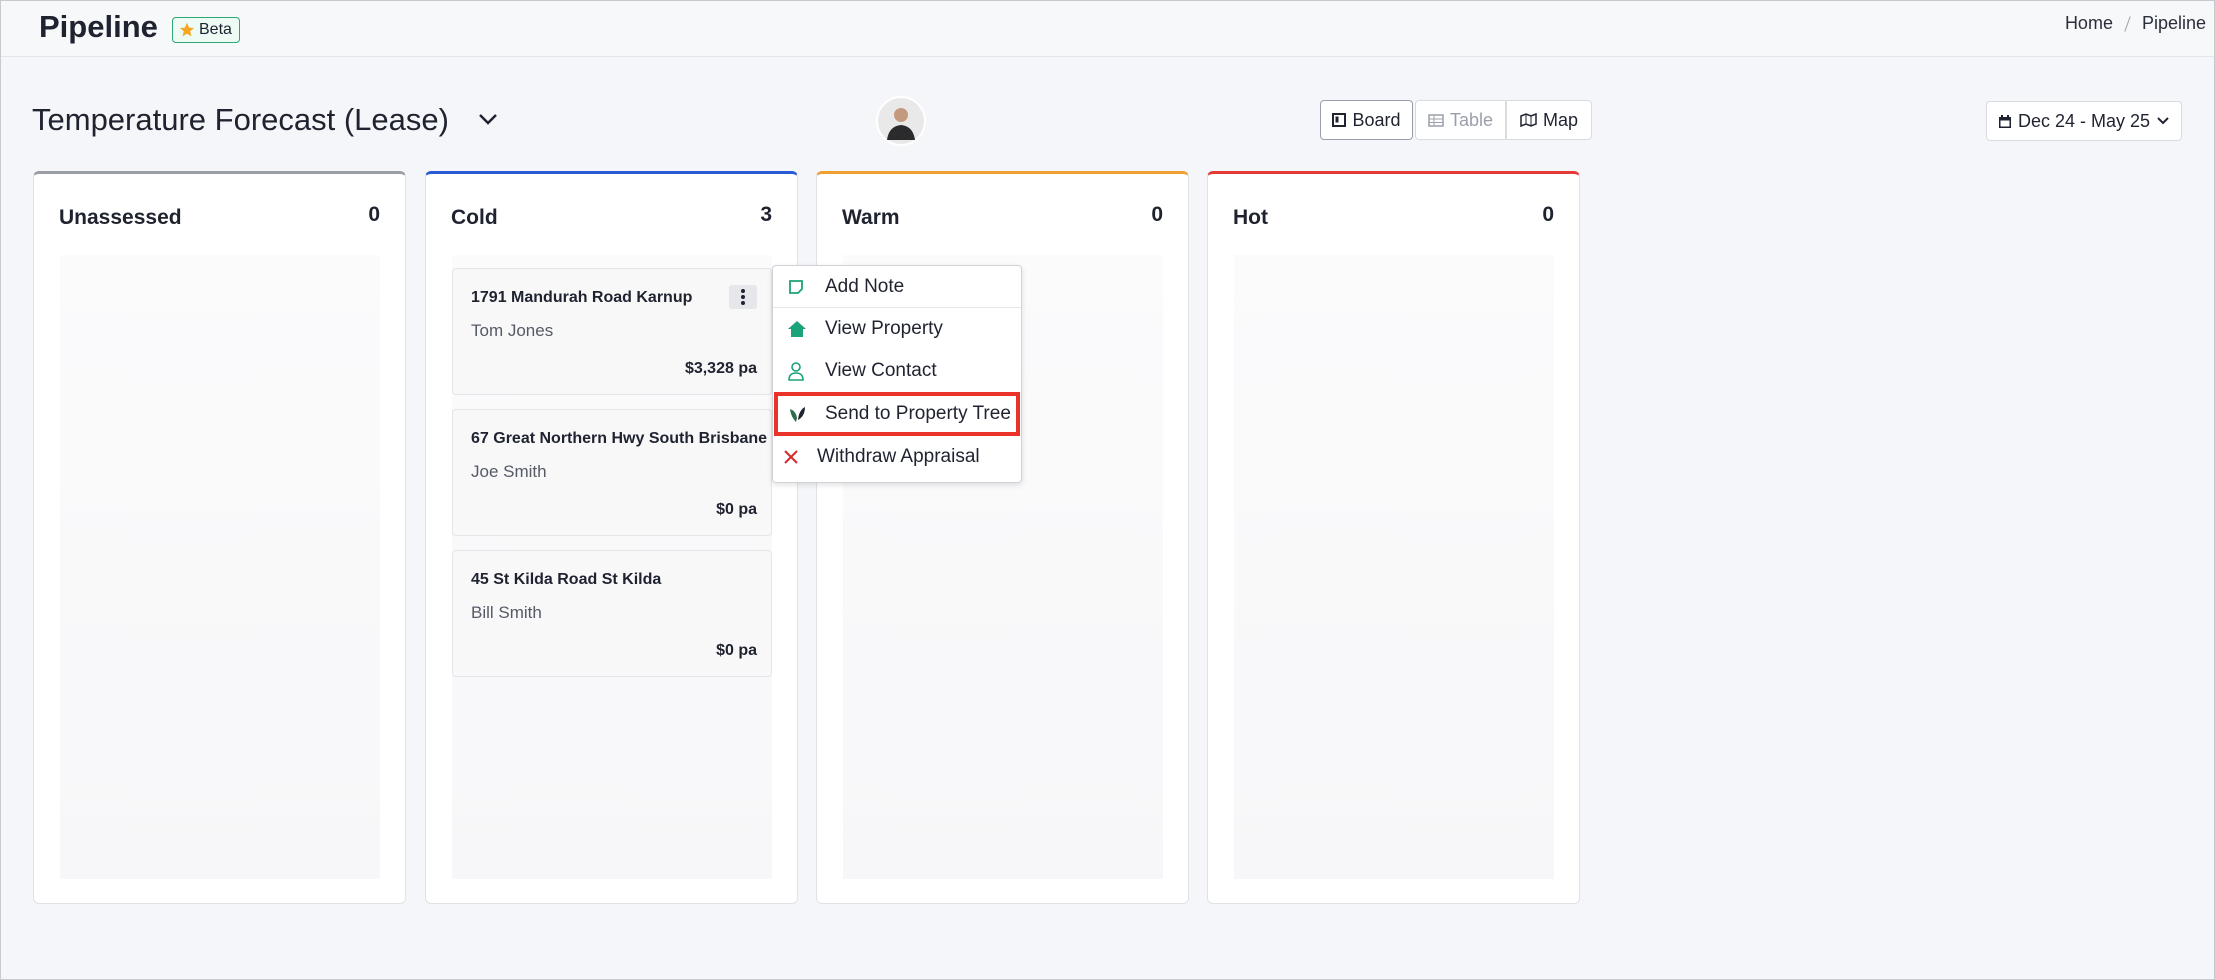 This screenshot has width=2215, height=980. I want to click on table-icon, so click(1436, 120).